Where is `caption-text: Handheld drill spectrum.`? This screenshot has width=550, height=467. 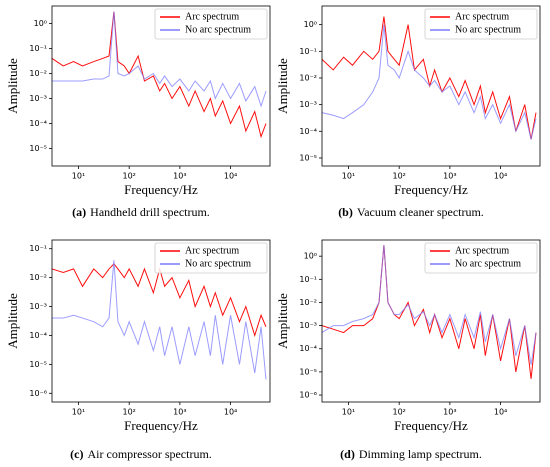
caption-text: Handheld drill spectrum. is located at coordinates (150, 212).